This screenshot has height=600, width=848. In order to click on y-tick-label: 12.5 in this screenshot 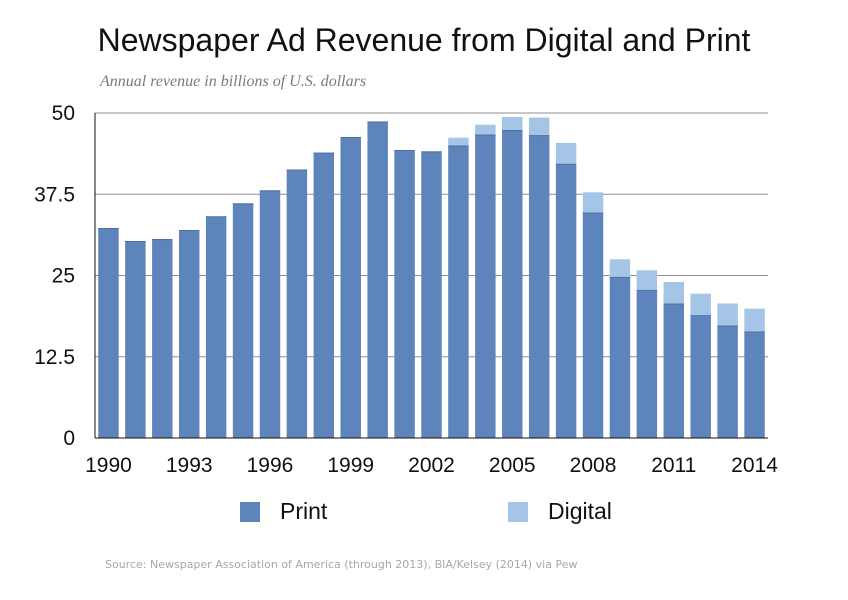, I will do `click(54, 357)`.